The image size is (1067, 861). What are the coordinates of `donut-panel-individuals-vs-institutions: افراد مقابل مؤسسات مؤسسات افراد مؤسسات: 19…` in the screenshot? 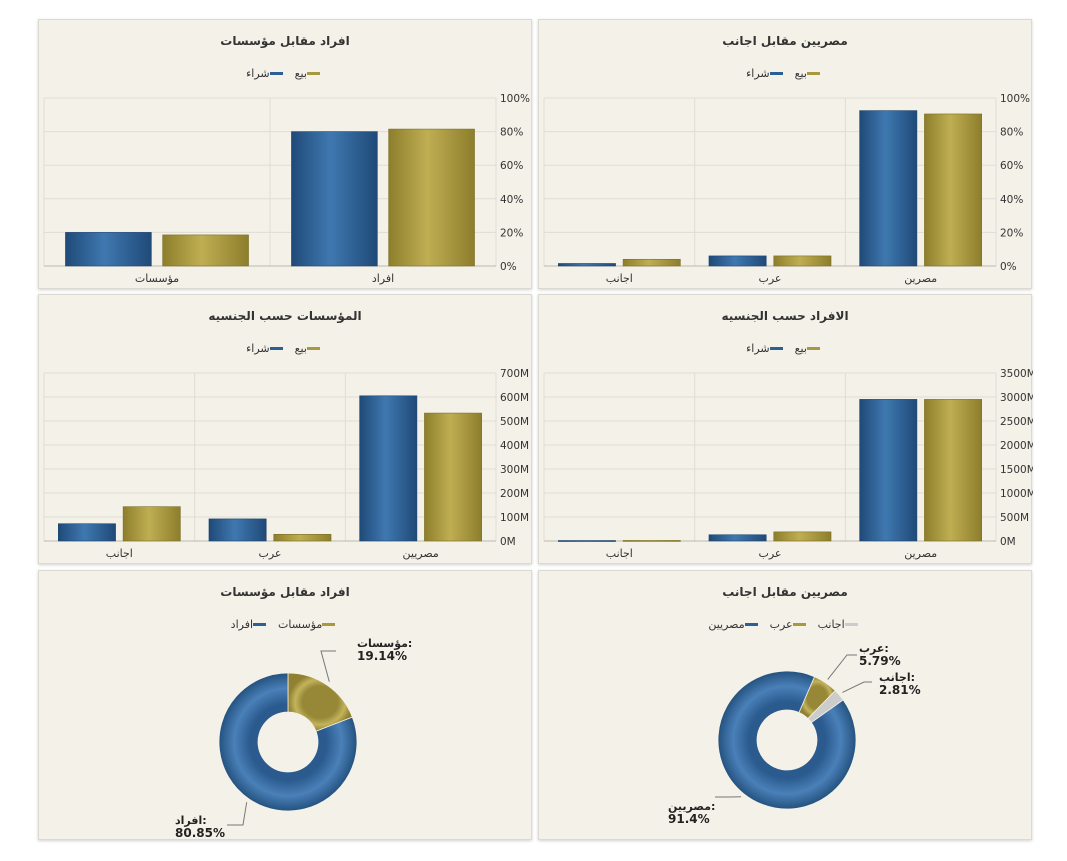 It's located at (285, 705).